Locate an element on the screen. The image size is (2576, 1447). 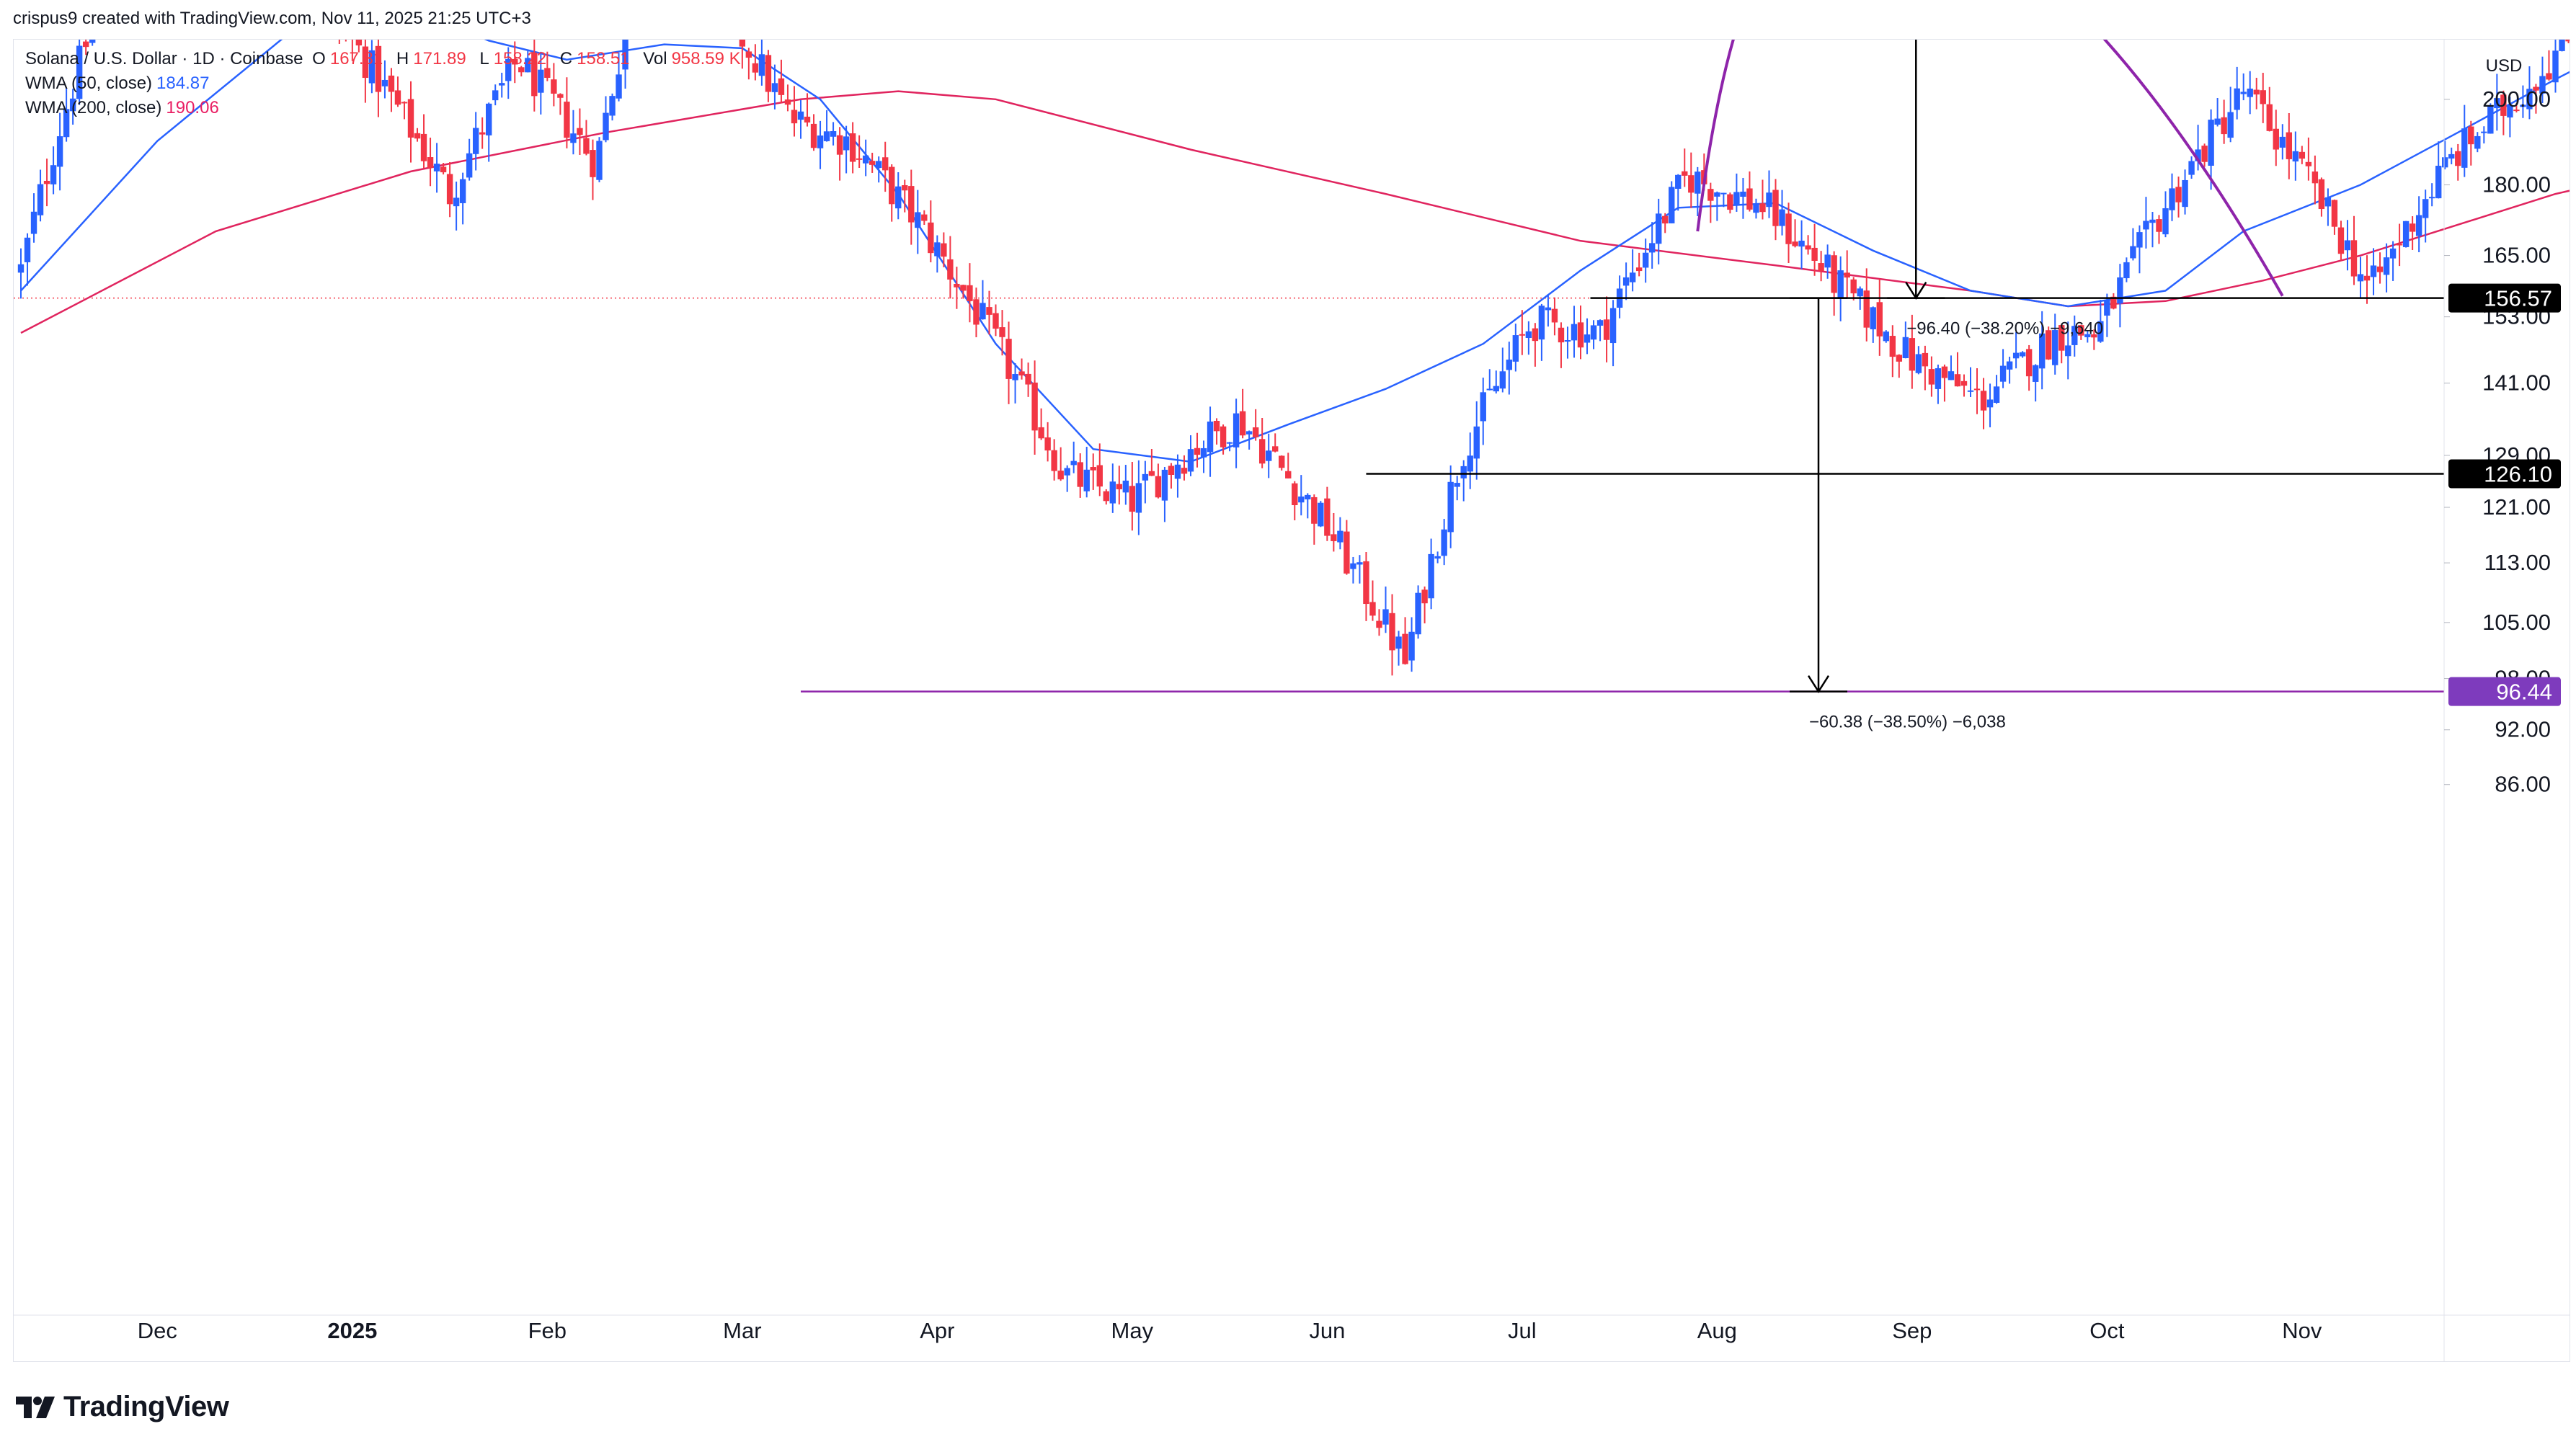
x-tick-label: 2025 is located at coordinates (352, 1330).